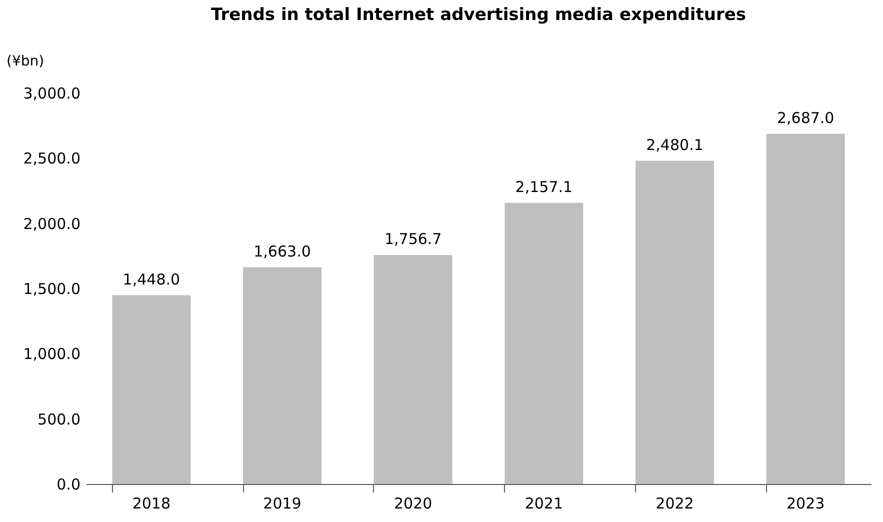 This screenshot has height=522, width=883. I want to click on y-tick-label: 0.0, so click(68, 485).